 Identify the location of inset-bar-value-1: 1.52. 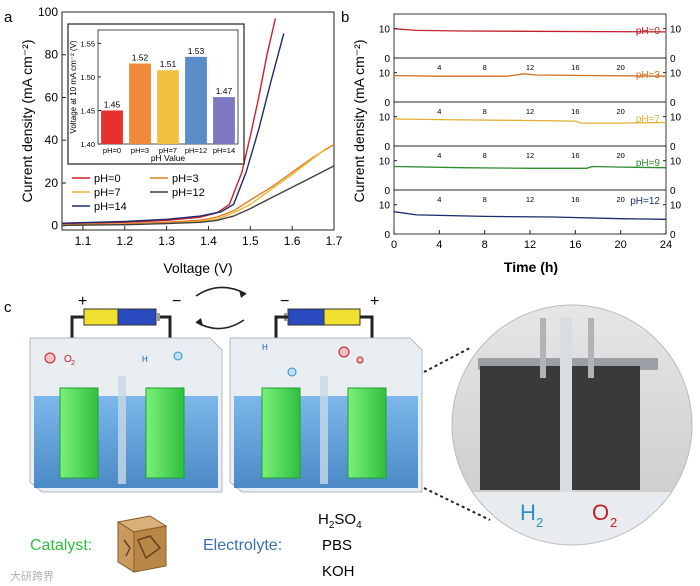
(140, 58).